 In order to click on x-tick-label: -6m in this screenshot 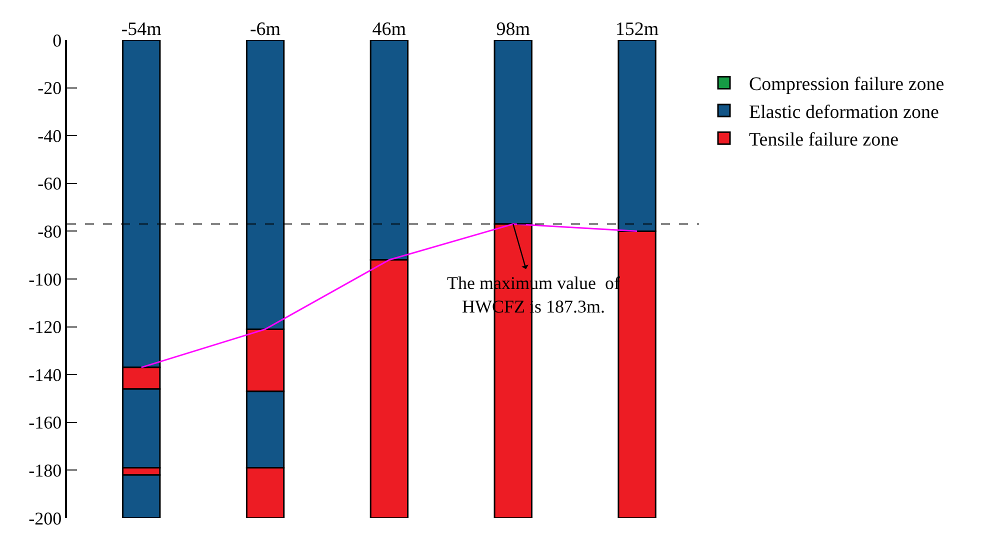, I will do `click(265, 29)`.